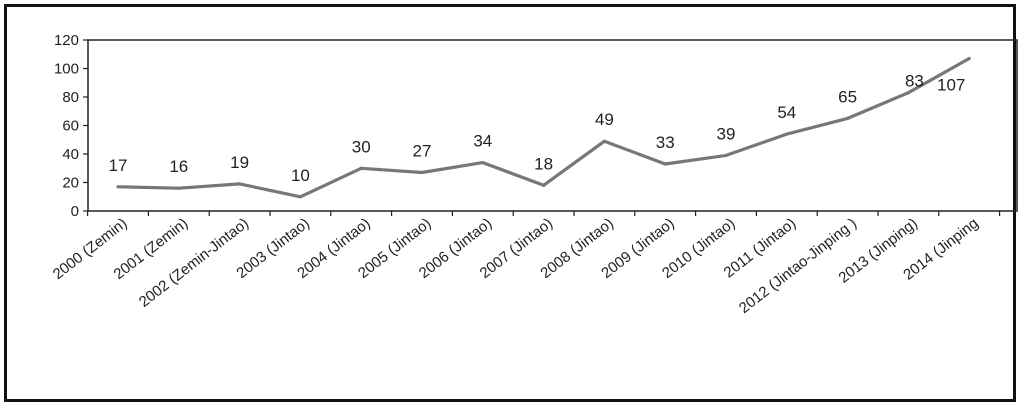  Describe the element at coordinates (66, 40) in the screenshot. I see `y-tick-label: 120` at that location.